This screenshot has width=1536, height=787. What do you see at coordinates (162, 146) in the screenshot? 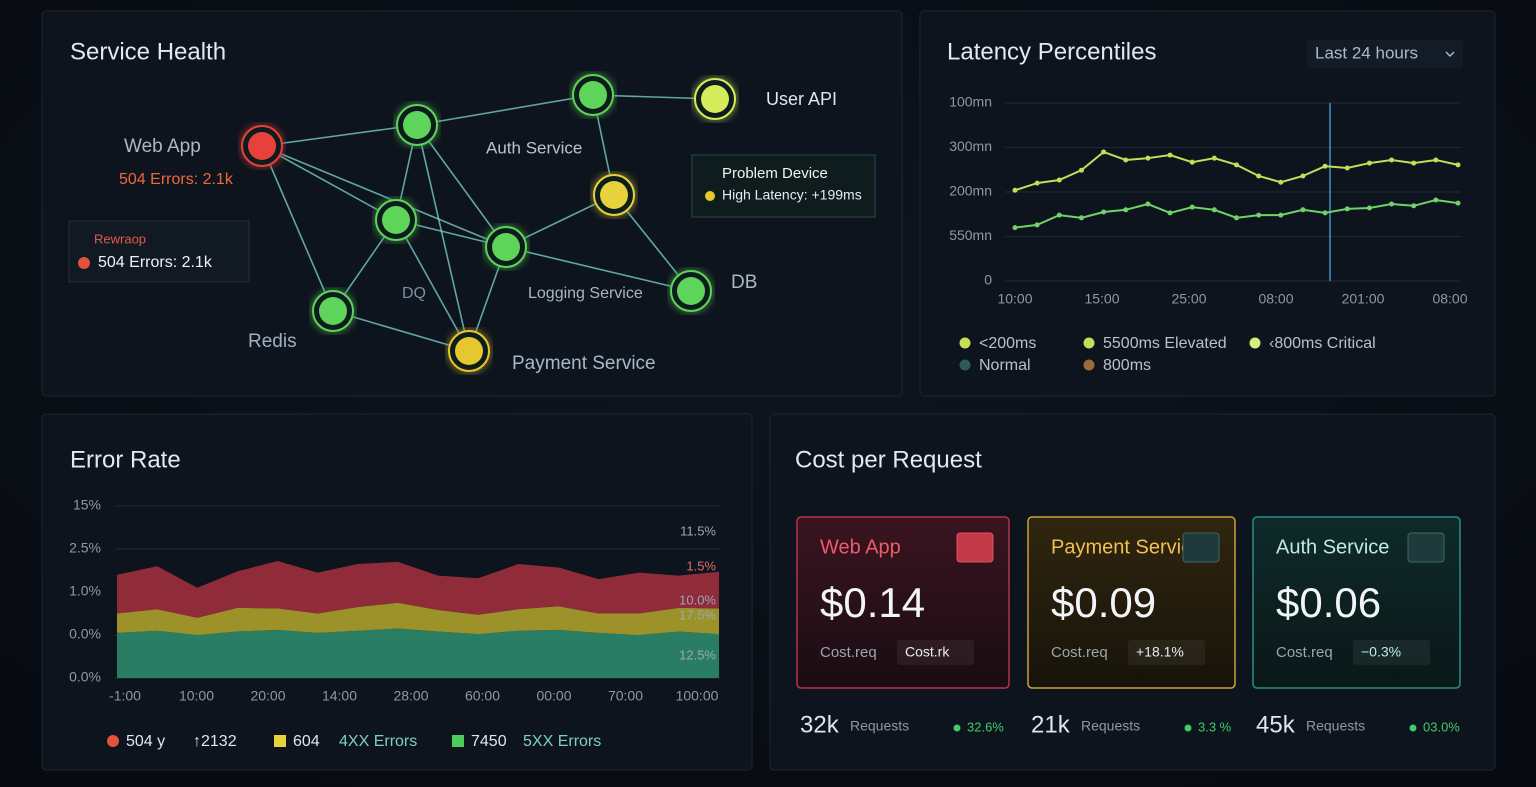
I see `node-label: Web App` at bounding box center [162, 146].